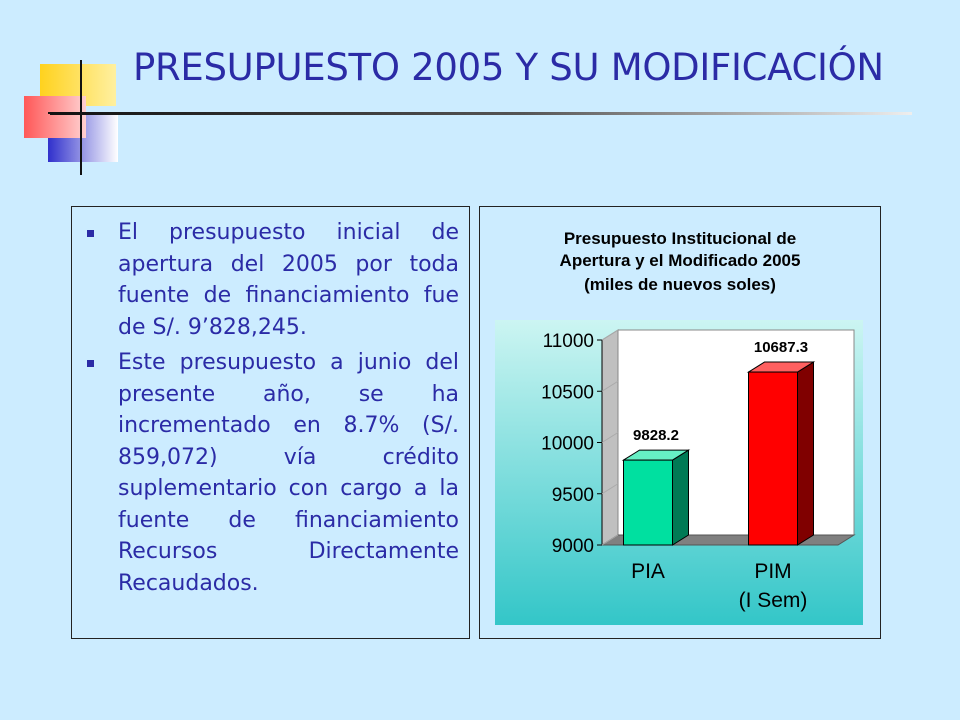 This screenshot has height=720, width=960. Describe the element at coordinates (568, 341) in the screenshot. I see `y-tick-label: 11000` at that location.